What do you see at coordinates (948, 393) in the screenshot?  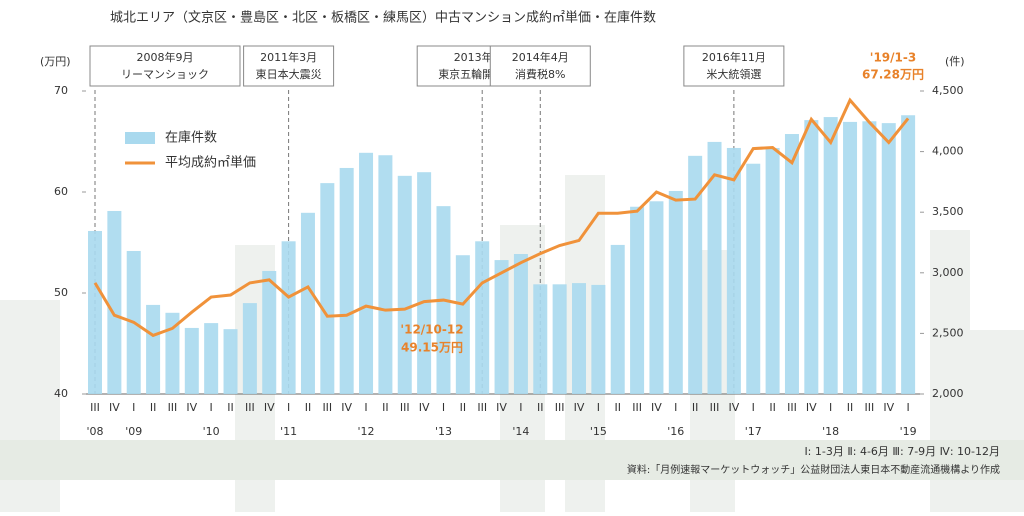 I see `y2-tick-label: 2,000` at bounding box center [948, 393].